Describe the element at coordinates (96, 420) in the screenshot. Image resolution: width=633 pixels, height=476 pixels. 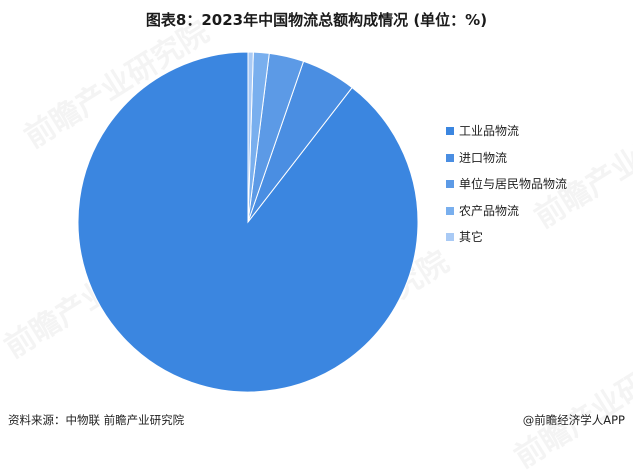
I see `source-note: 资料来源：中物联 前瞻产业研究院` at that location.